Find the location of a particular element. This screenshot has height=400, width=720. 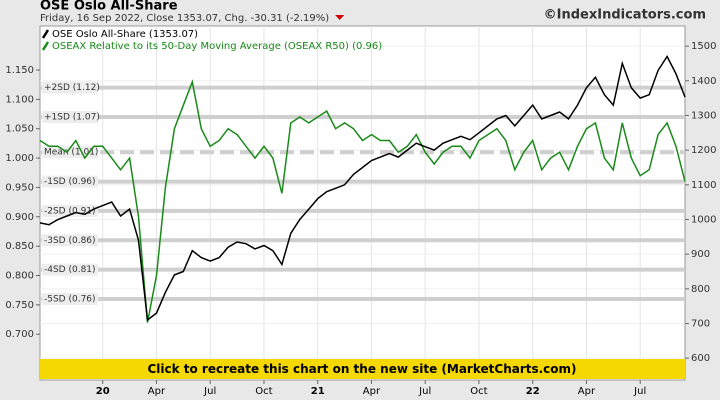

sd-label: -5SD (0.76) is located at coordinates (70, 299).